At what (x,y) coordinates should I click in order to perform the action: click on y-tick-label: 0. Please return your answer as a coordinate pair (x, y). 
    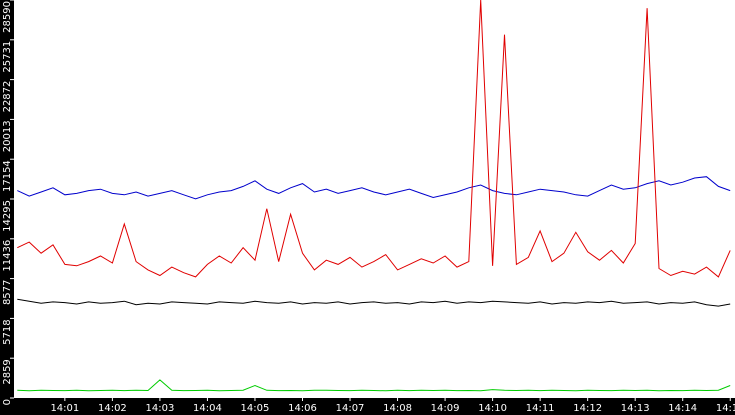
    Looking at the image, I should click on (7, 402).